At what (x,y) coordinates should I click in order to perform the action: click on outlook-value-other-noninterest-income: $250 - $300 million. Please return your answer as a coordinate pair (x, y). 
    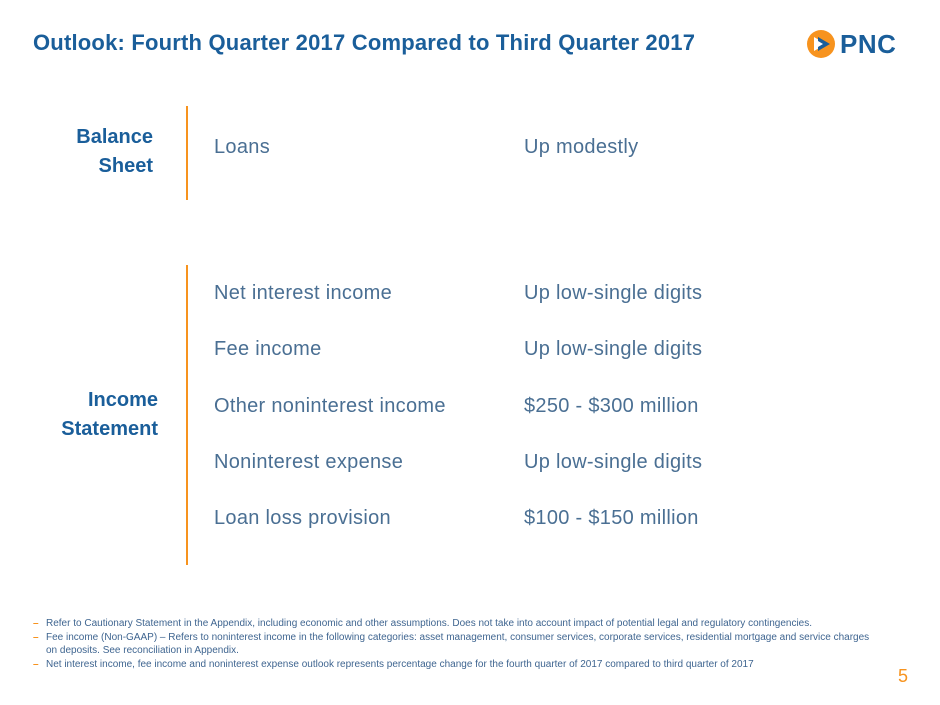
    Looking at the image, I should click on (611, 406).